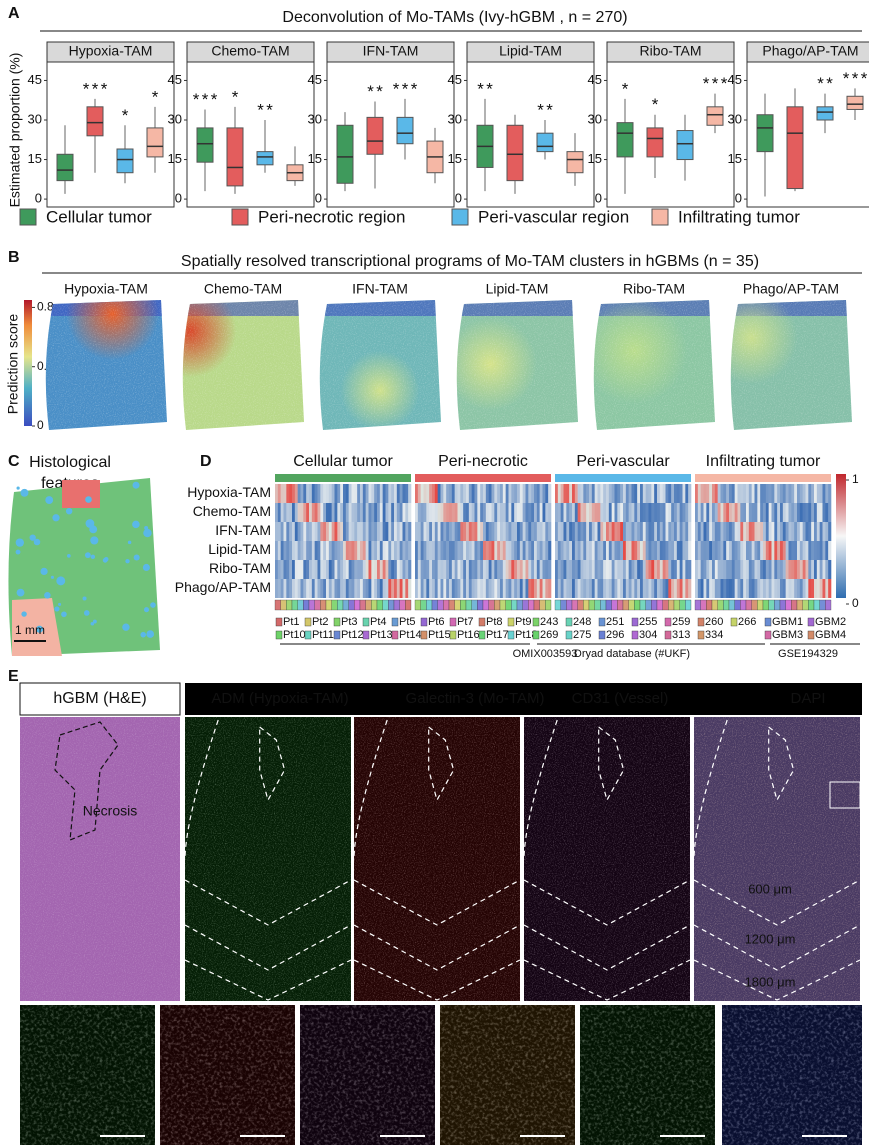 This screenshot has width=869, height=1148. I want to click on sample-swatch, so click(395, 635).